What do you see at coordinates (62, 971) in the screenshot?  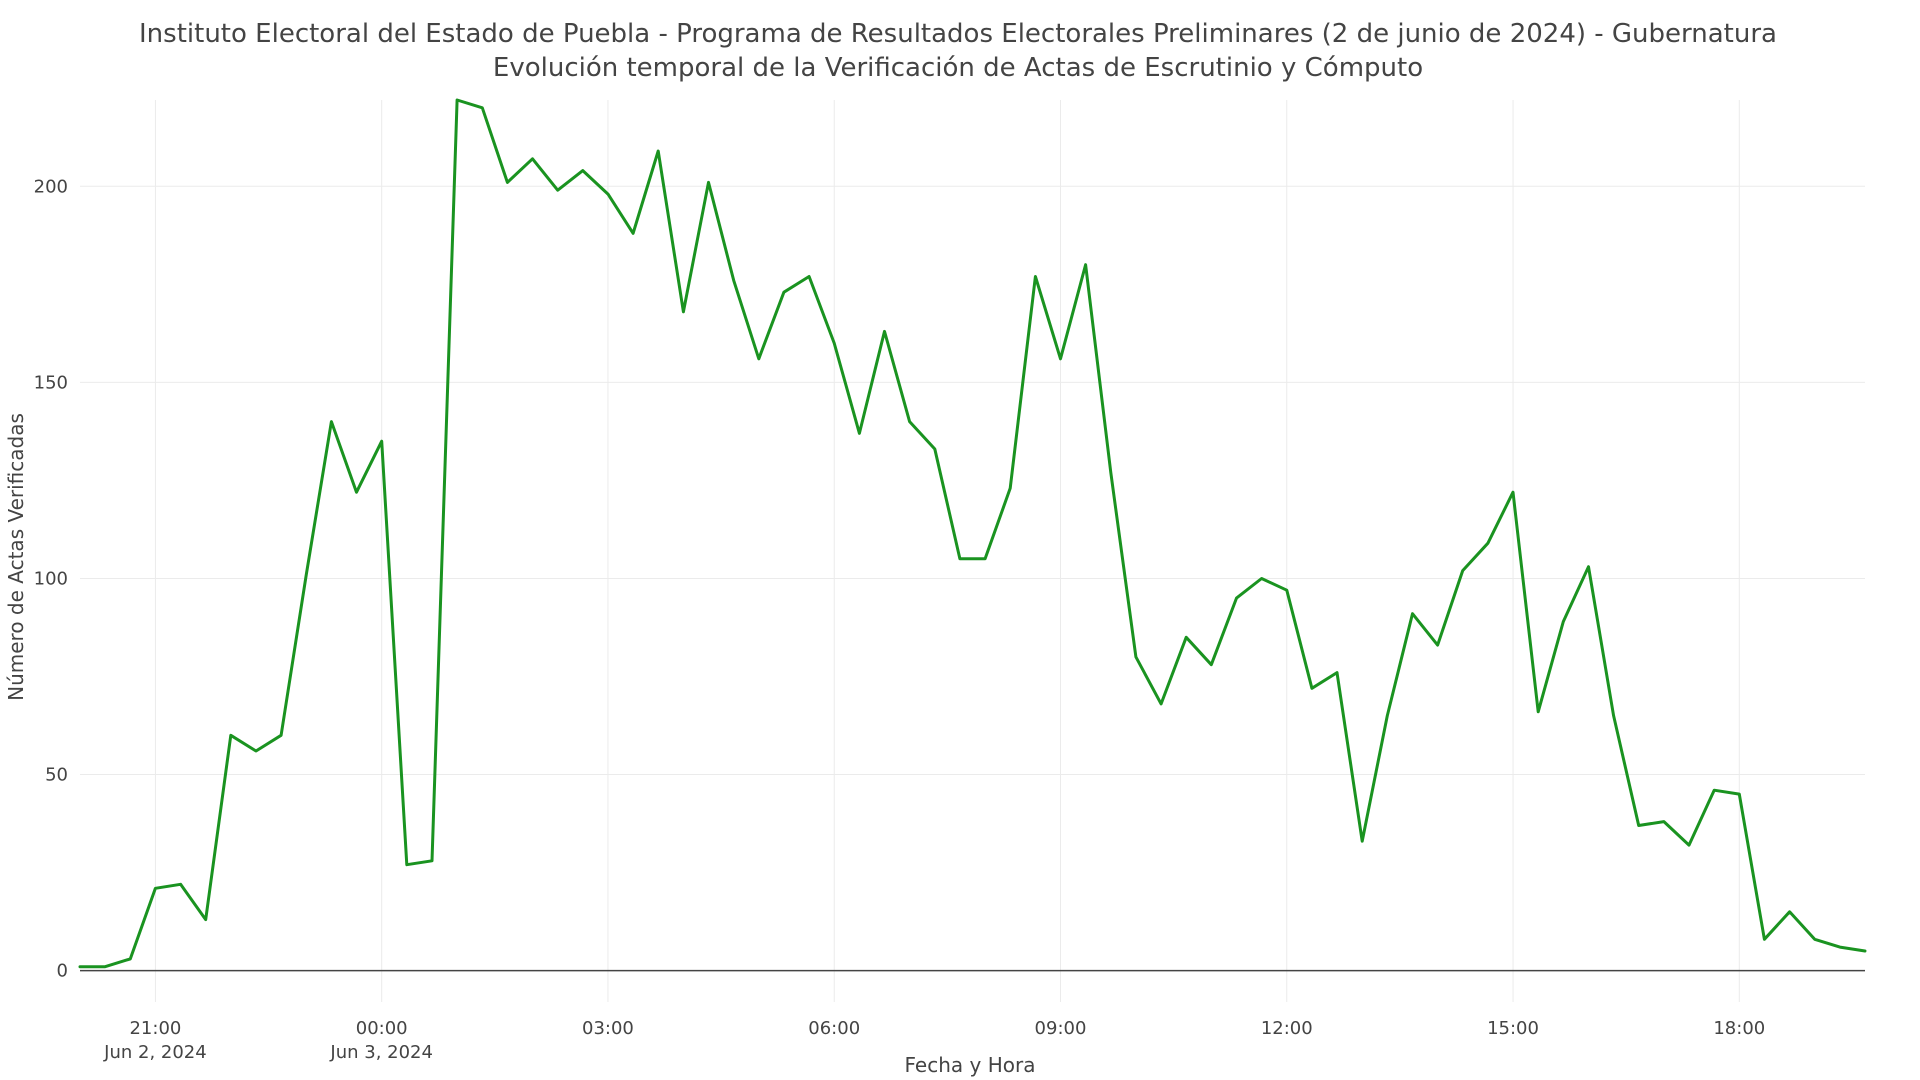 I see `y-tick-label: 0` at bounding box center [62, 971].